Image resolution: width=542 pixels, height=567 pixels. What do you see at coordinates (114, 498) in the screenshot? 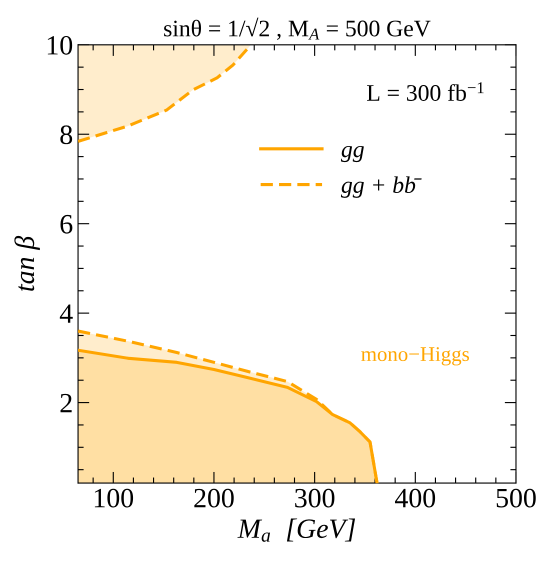
I see `x-tick-label: 100` at bounding box center [114, 498].